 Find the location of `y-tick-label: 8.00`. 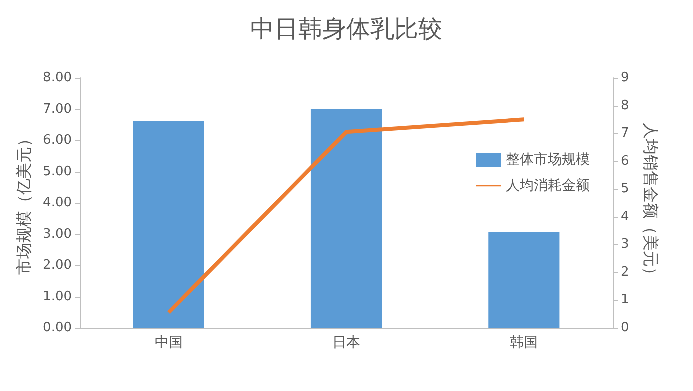

y-tick-label: 8.00 is located at coordinates (57, 78).